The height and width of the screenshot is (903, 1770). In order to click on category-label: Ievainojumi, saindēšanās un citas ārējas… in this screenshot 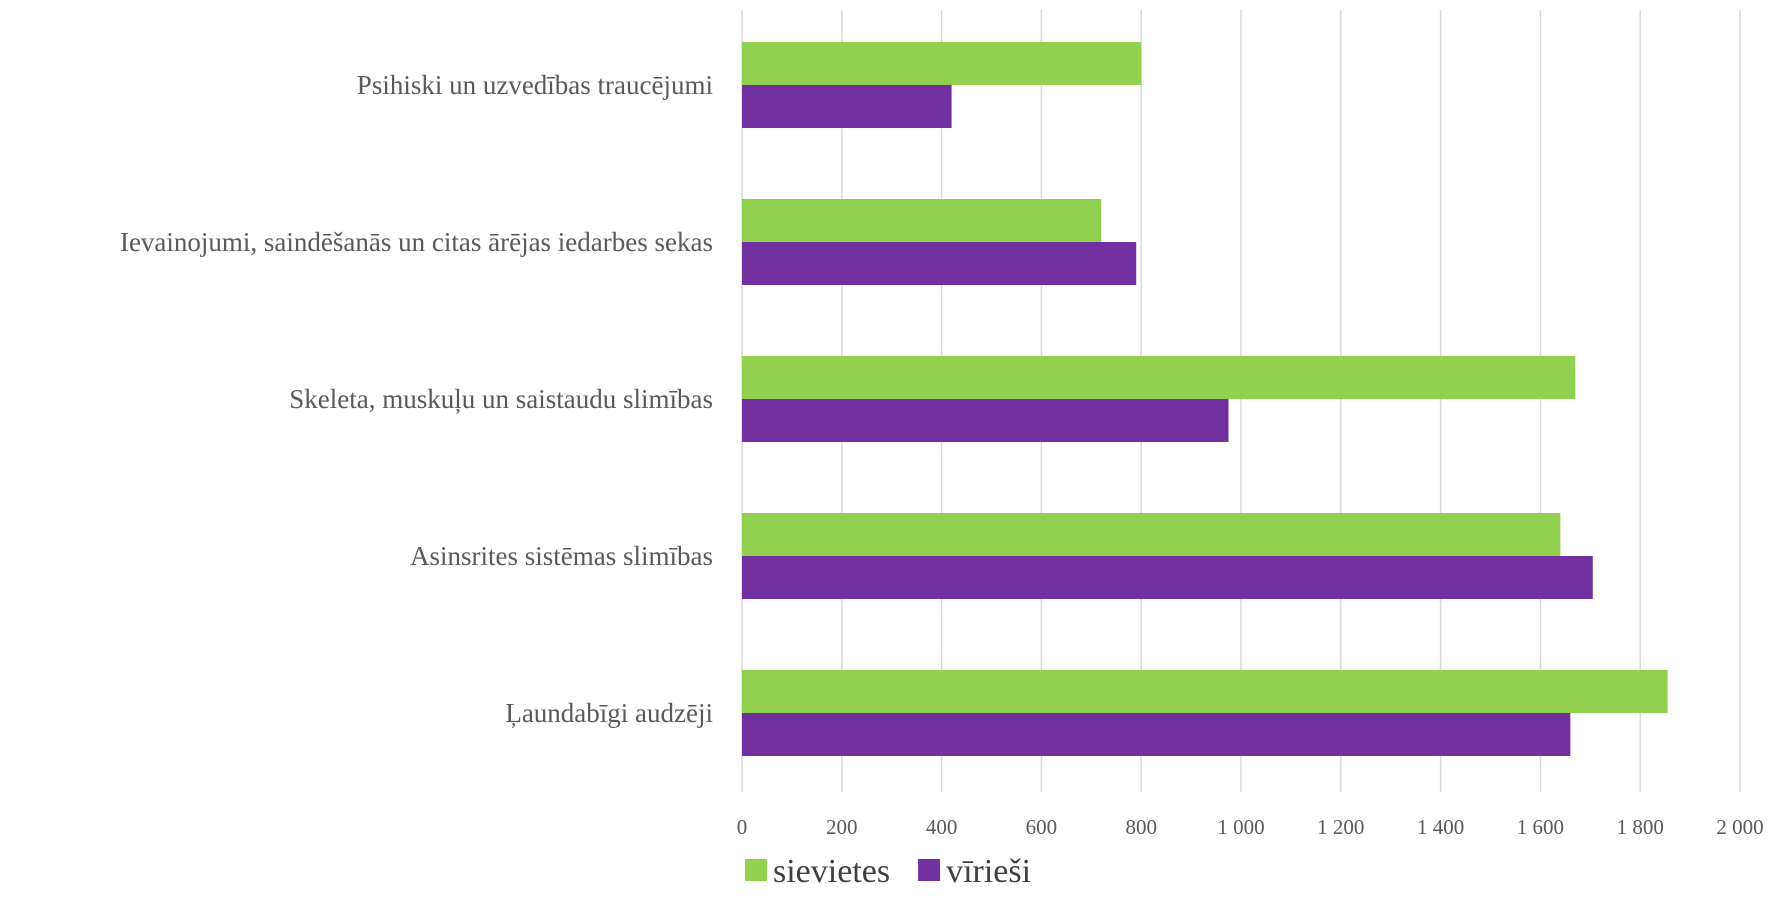, I will do `click(416, 242)`.